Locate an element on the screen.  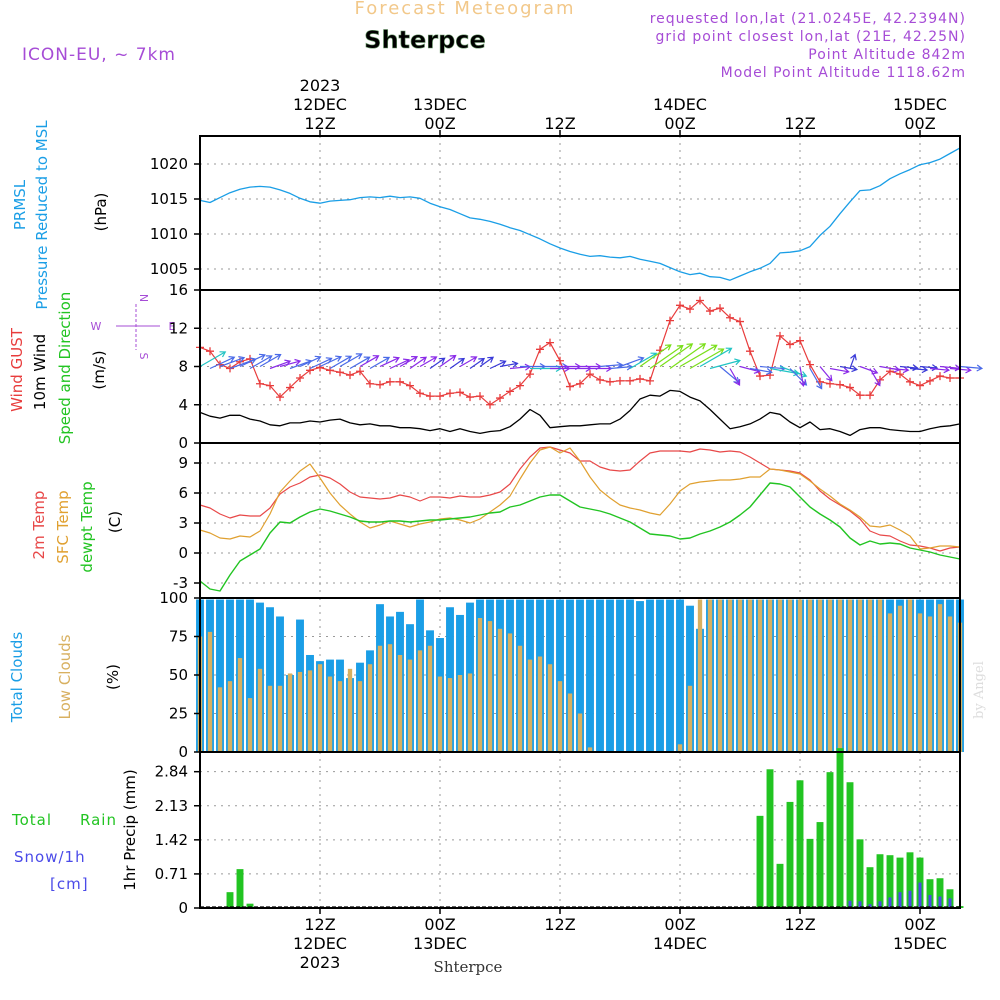
wind-gust-line is located at coordinates (579, 352).